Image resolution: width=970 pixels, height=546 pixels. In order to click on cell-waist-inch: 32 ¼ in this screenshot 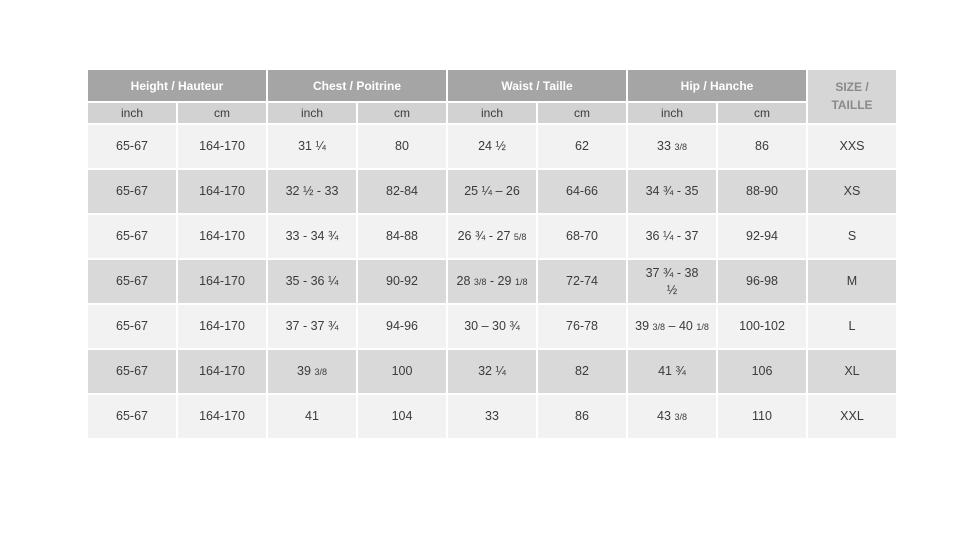, I will do `click(492, 371)`.